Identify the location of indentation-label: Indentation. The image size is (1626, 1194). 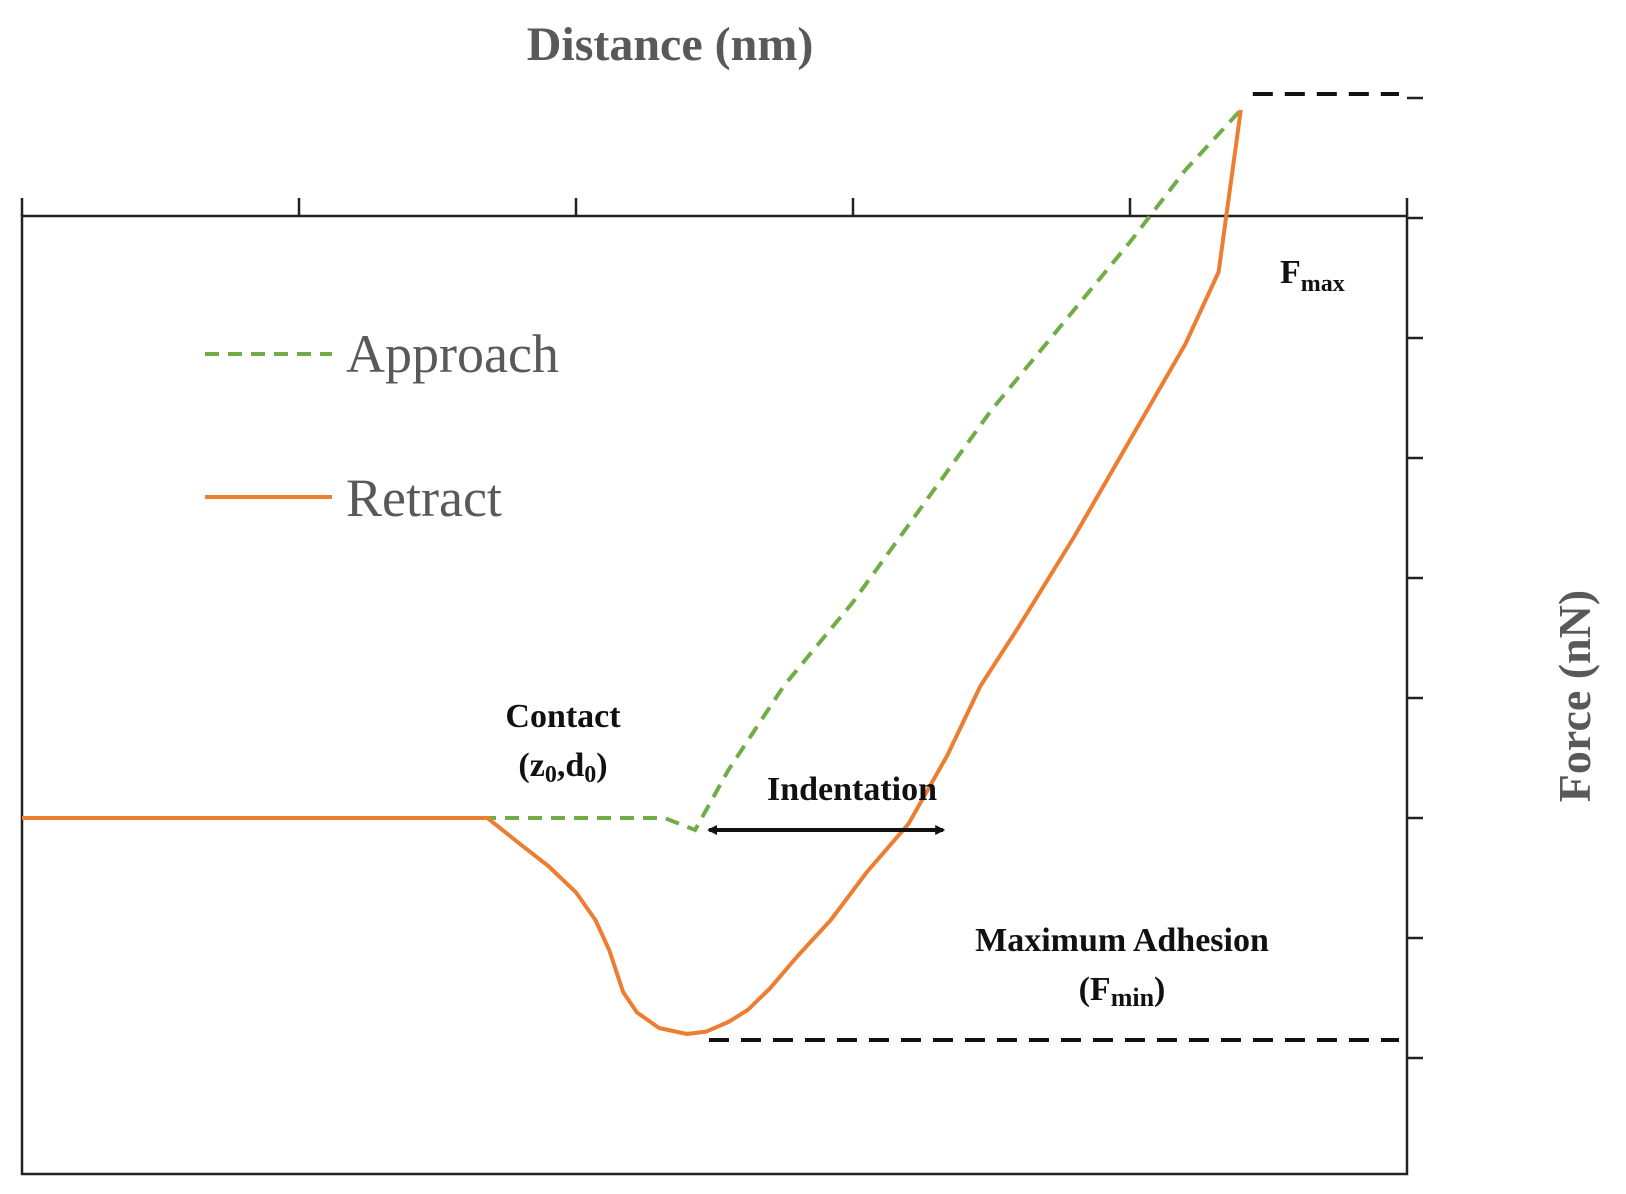
(852, 789).